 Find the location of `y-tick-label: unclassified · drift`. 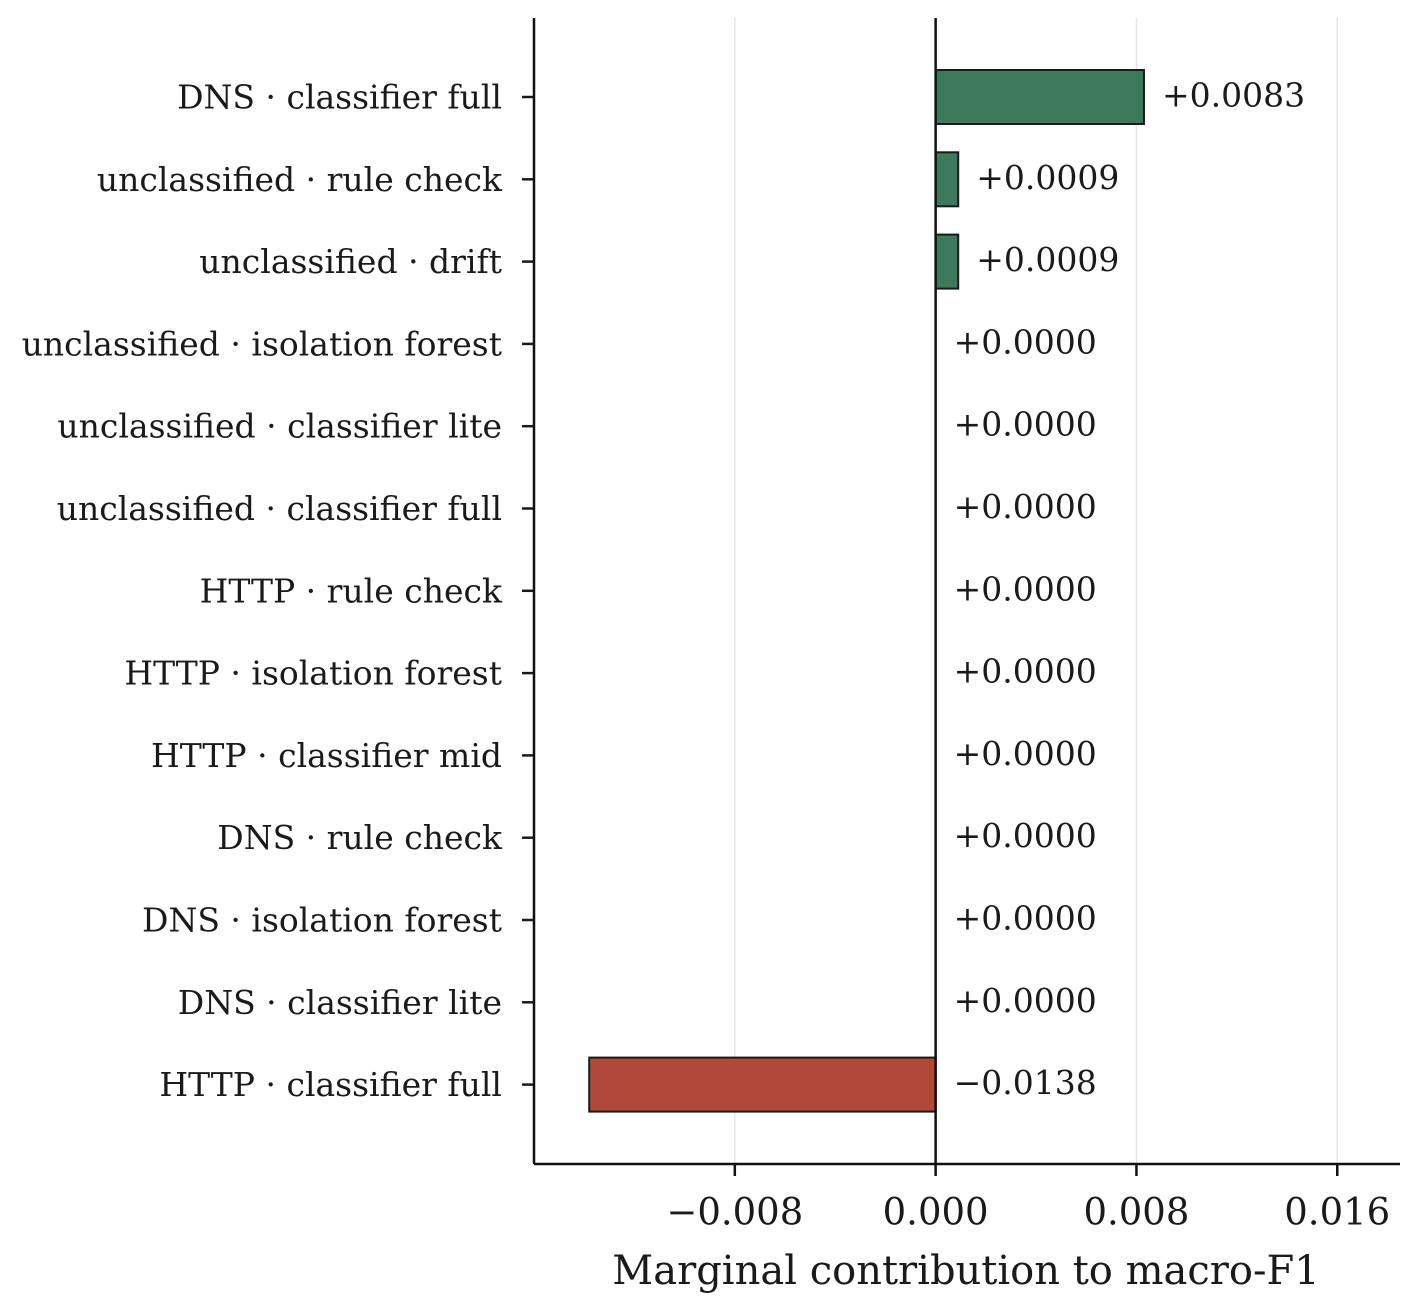

y-tick-label: unclassified · drift is located at coordinates (350, 261).